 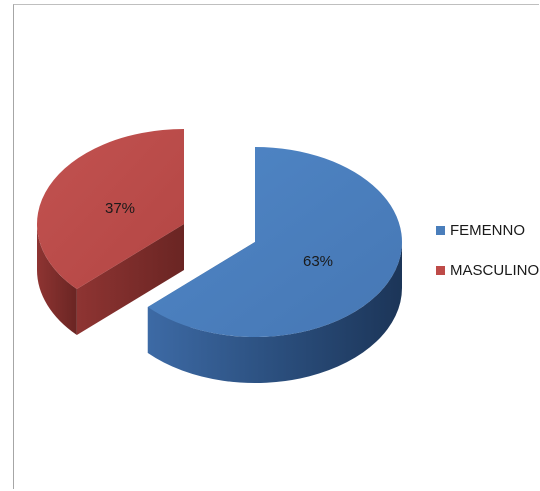 What do you see at coordinates (440, 230) in the screenshot?
I see `legend-swatch-femenno` at bounding box center [440, 230].